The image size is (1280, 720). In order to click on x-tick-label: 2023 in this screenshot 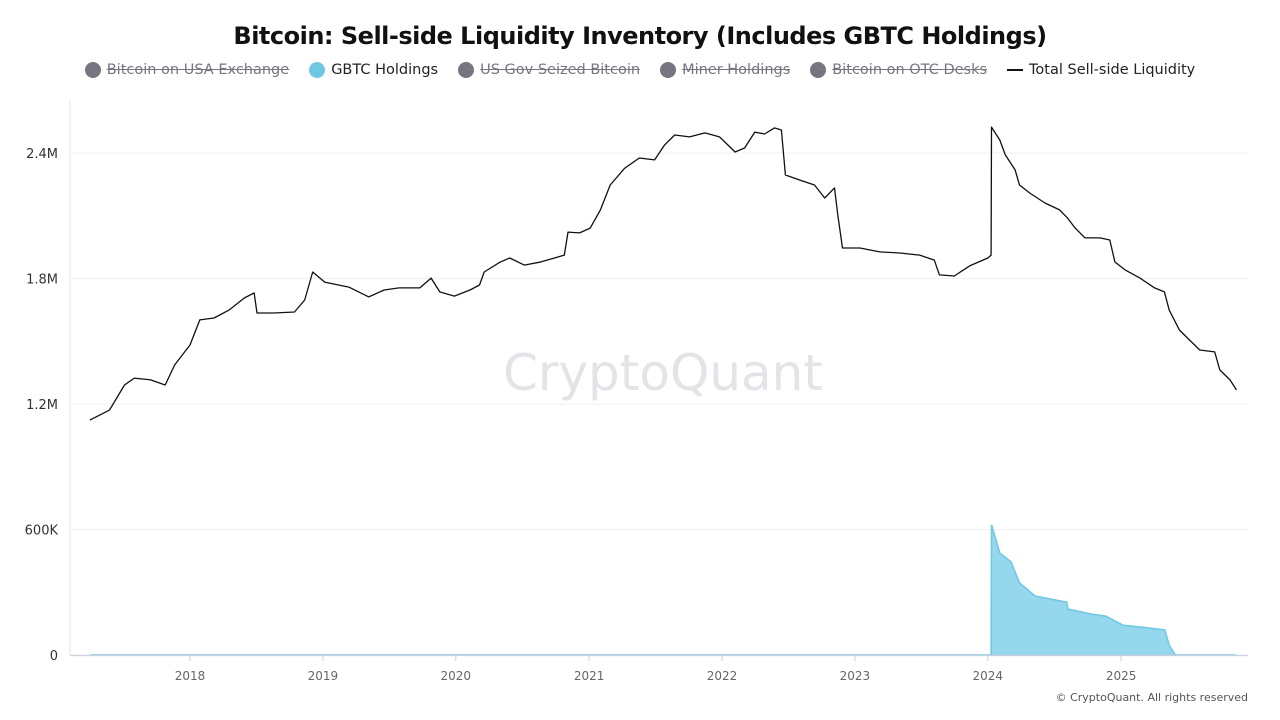, I will do `click(855, 676)`.